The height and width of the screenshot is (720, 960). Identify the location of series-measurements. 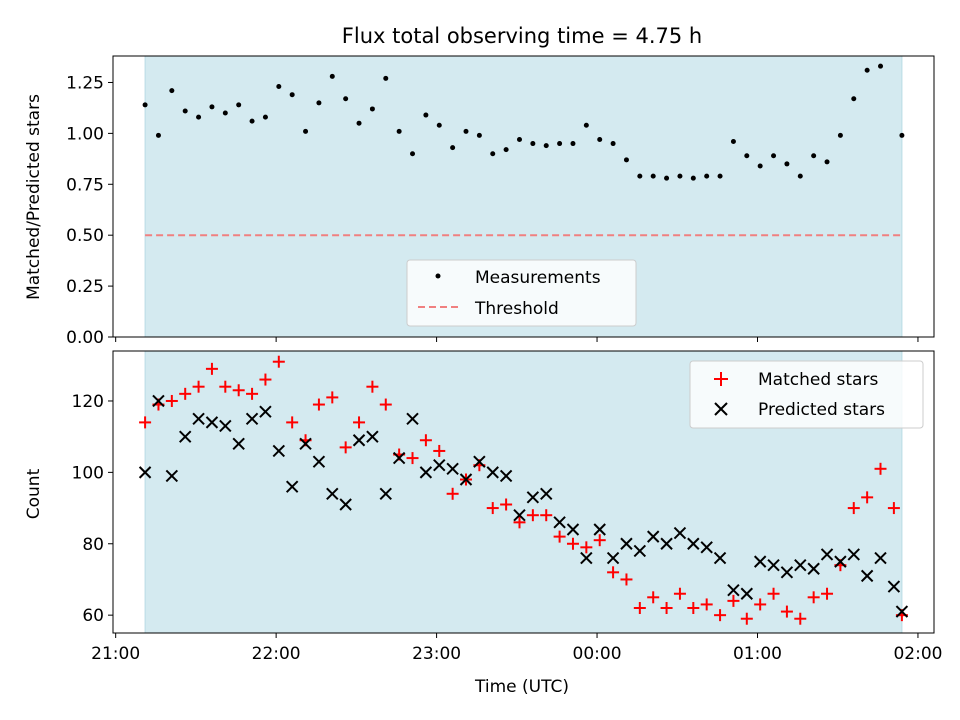
(523, 122).